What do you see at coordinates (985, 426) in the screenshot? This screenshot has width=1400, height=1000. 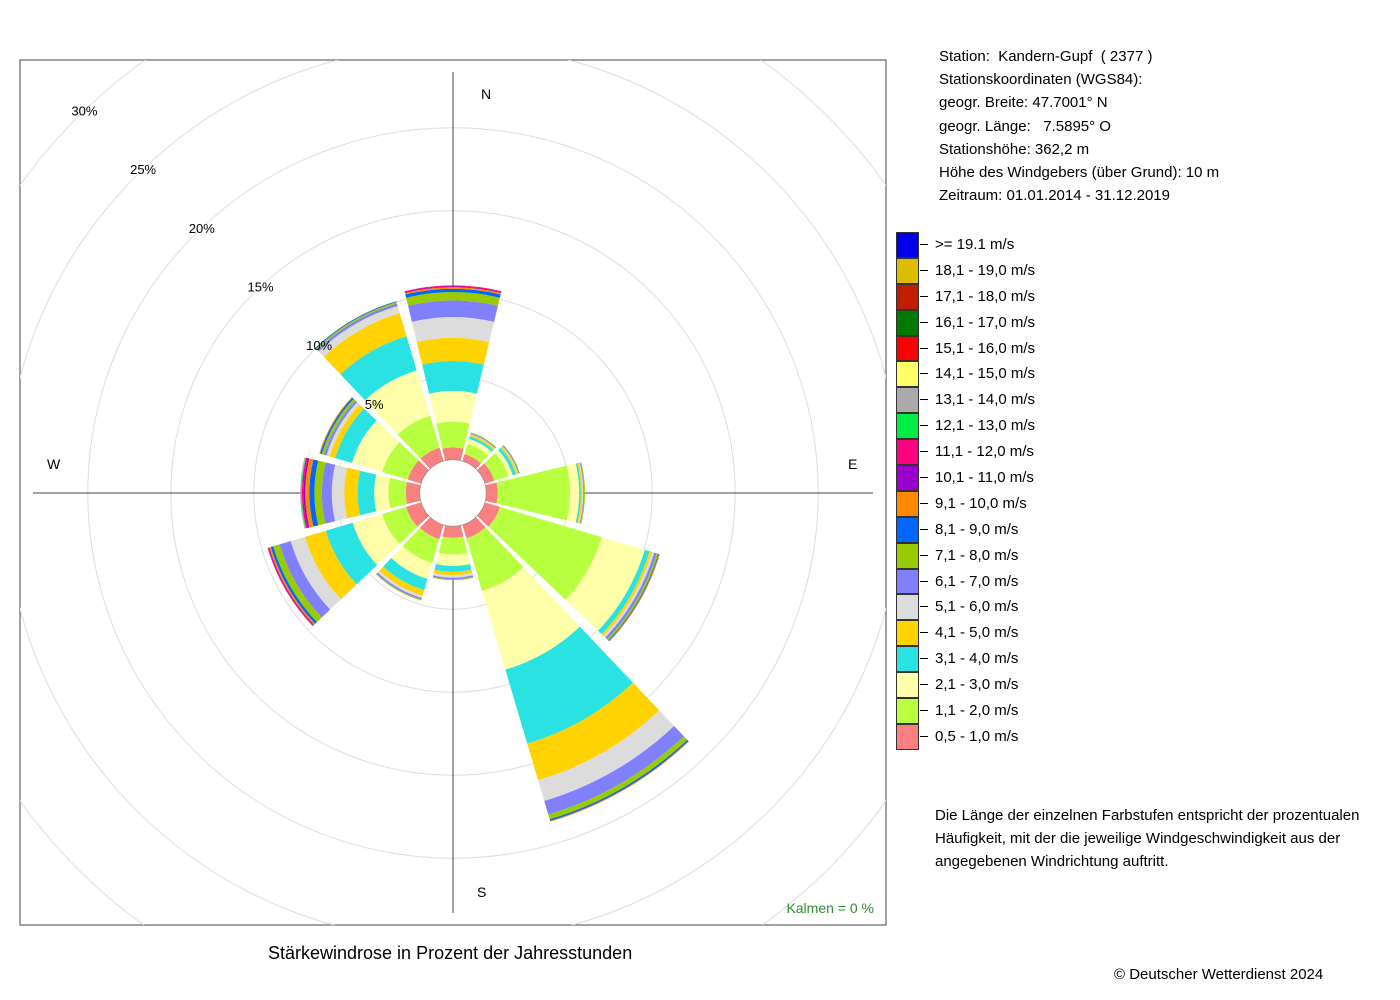 I see `legend-label: 12,1 - 13,0 m/s` at bounding box center [985, 426].